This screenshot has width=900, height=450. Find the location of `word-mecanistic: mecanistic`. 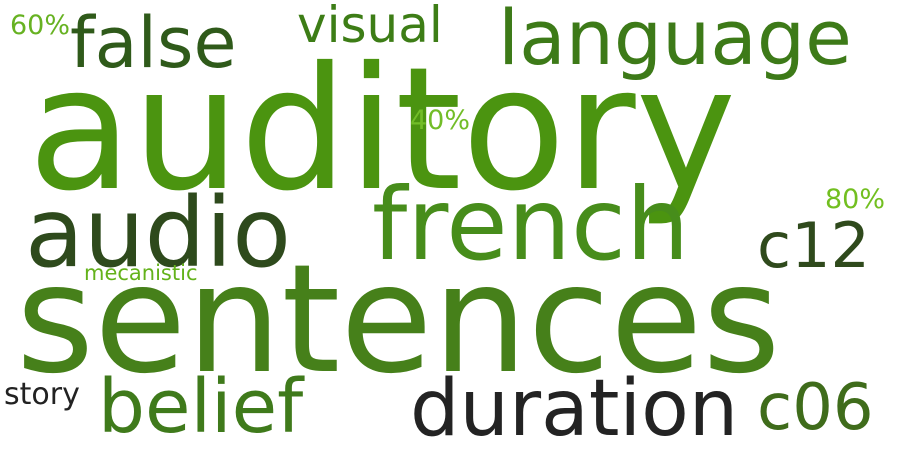

word-mecanistic: mecanistic is located at coordinates (141, 273).